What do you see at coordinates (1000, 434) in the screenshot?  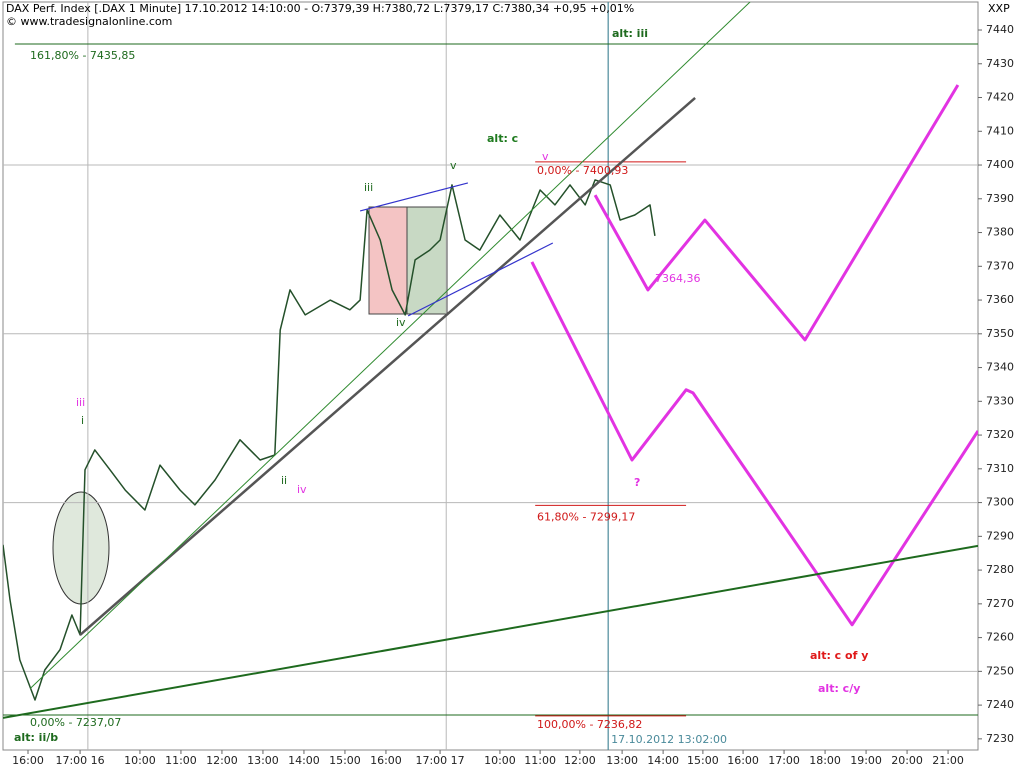 I see `y-tick-label: 7320` at bounding box center [1000, 434].